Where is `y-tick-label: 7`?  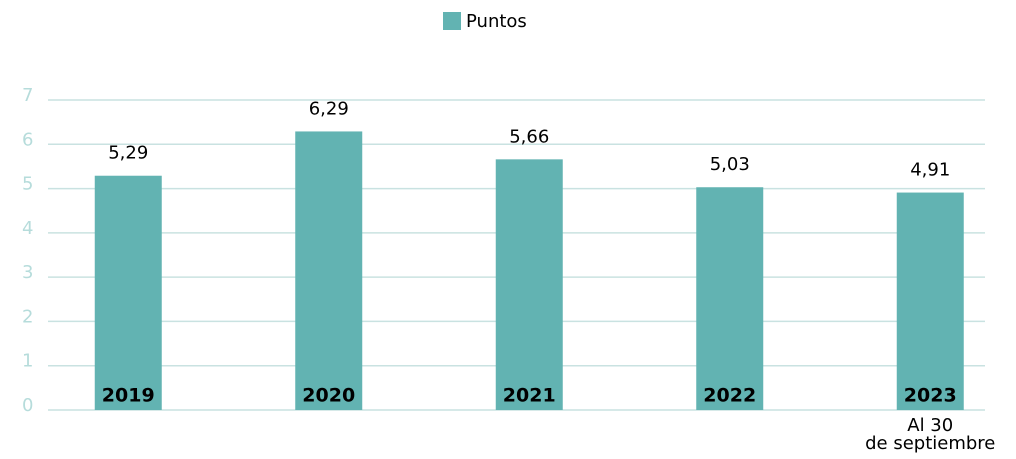 y-tick-label: 7 is located at coordinates (27, 95).